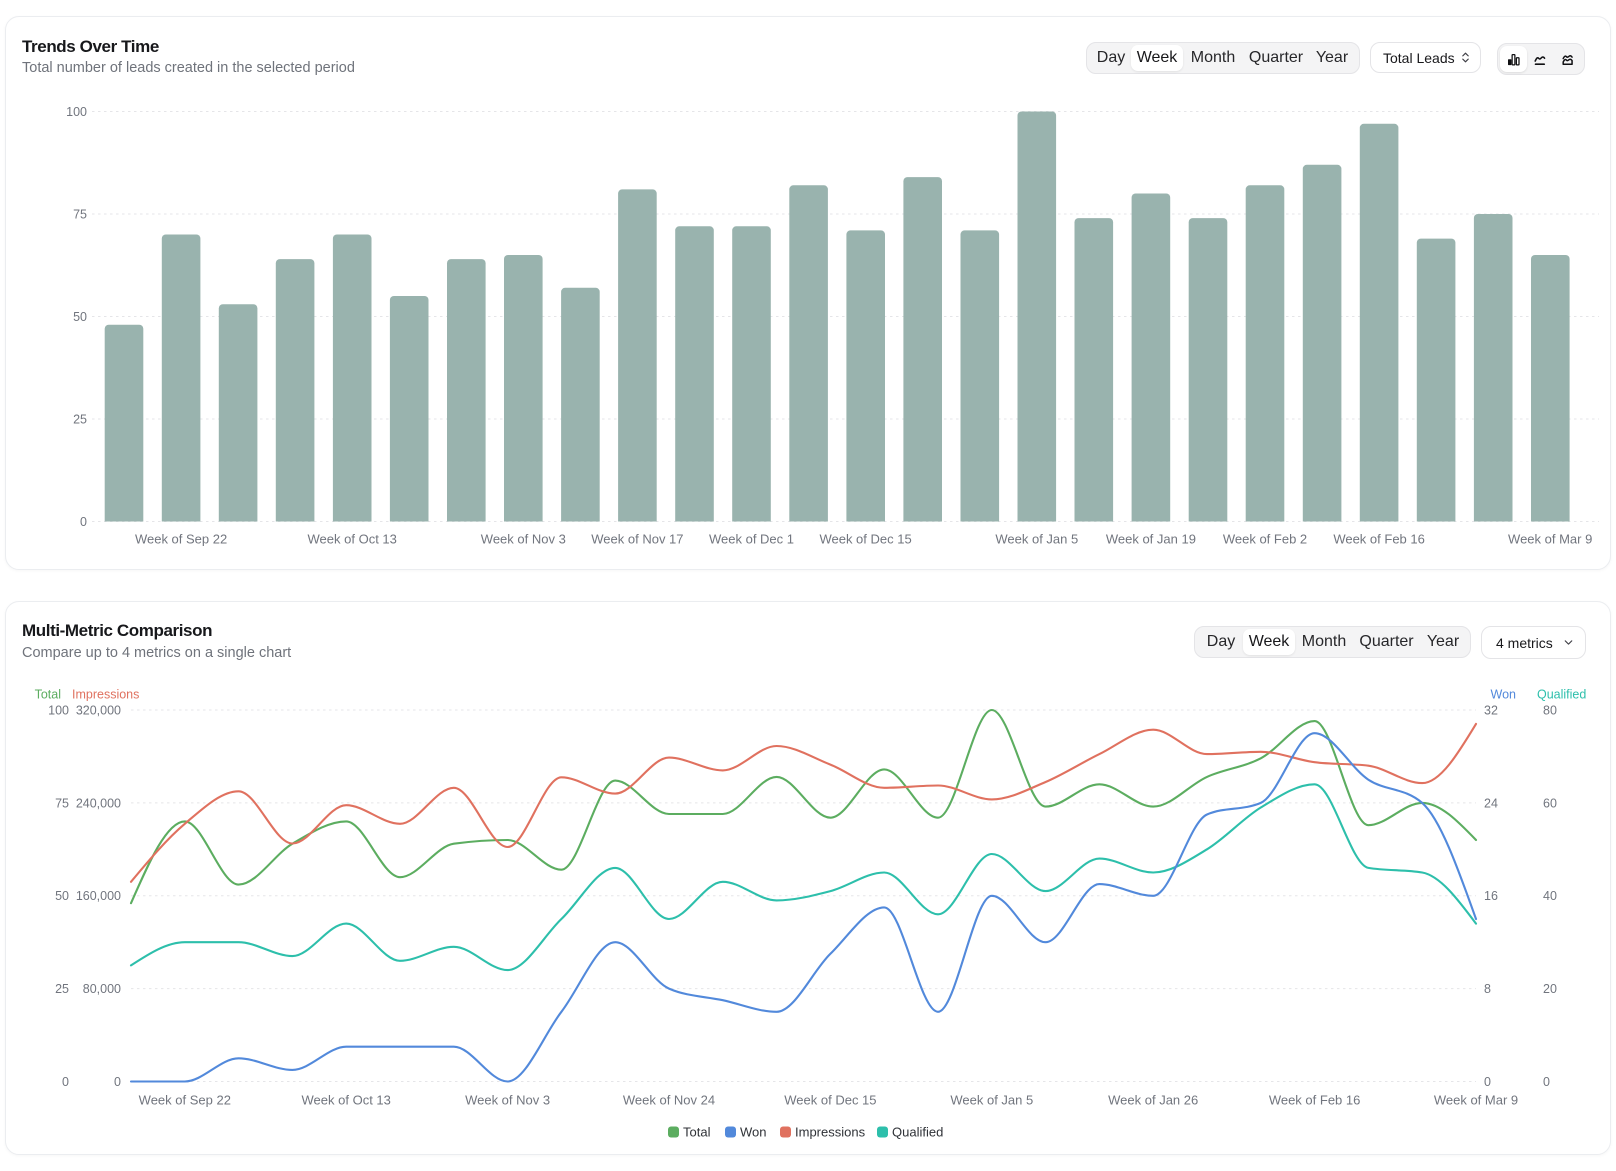 The image size is (1616, 1171). Describe the element at coordinates (1550, 989) in the screenshot. I see `svg-text: 20` at that location.